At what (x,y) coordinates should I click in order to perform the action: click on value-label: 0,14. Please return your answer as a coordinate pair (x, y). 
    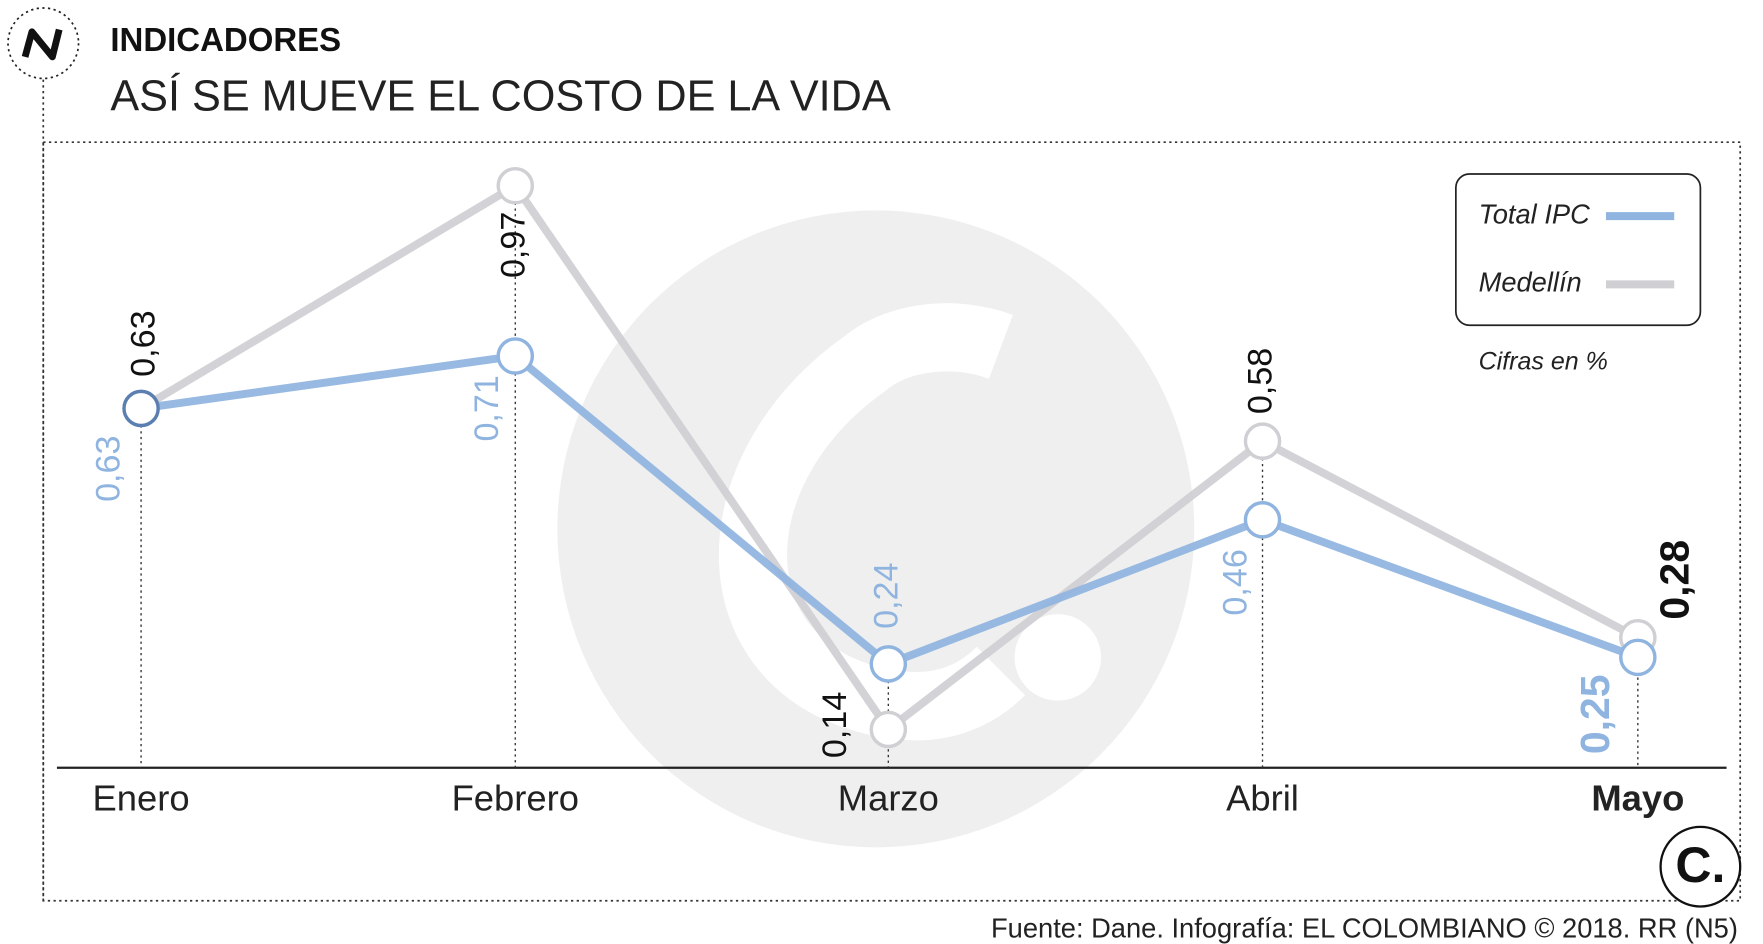
    Looking at the image, I should click on (835, 725).